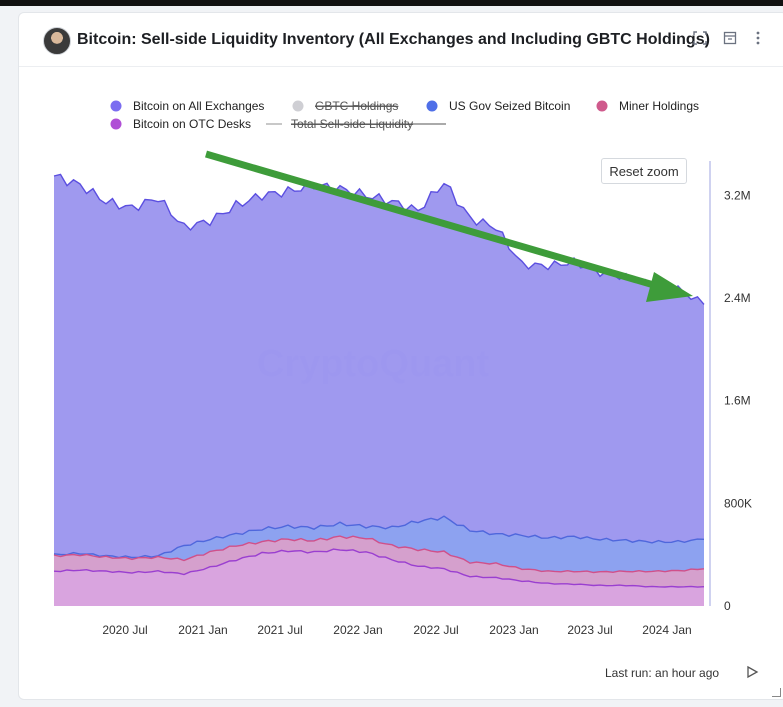 The image size is (783, 707). Describe the element at coordinates (758, 39) in the screenshot. I see `more-icon` at that location.